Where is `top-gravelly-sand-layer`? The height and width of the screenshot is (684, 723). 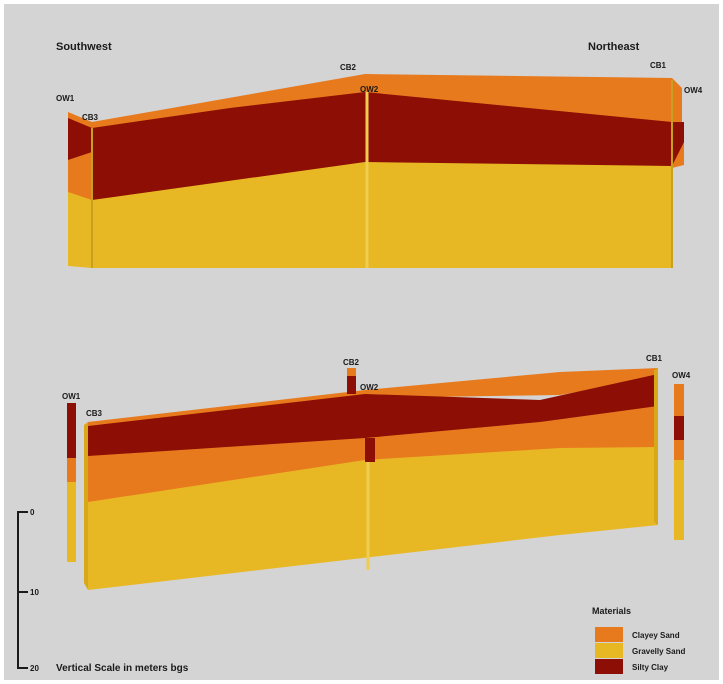 top-gravelly-sand-layer is located at coordinates (370, 213).